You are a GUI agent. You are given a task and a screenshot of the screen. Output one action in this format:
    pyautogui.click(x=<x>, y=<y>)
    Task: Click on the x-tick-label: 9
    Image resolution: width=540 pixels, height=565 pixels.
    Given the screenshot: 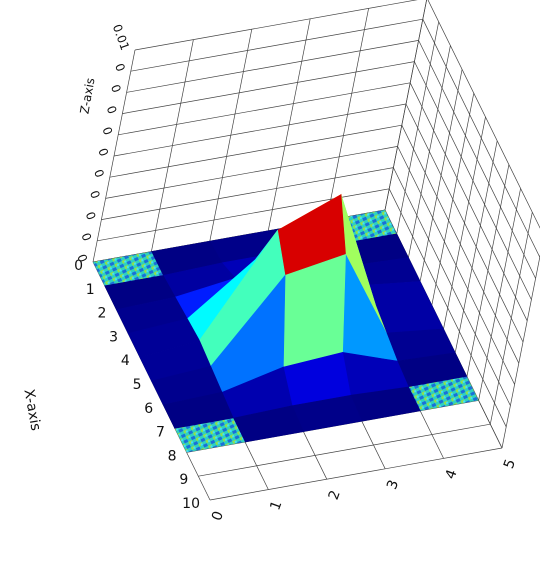 What is the action you would take?
    pyautogui.click(x=183, y=480)
    